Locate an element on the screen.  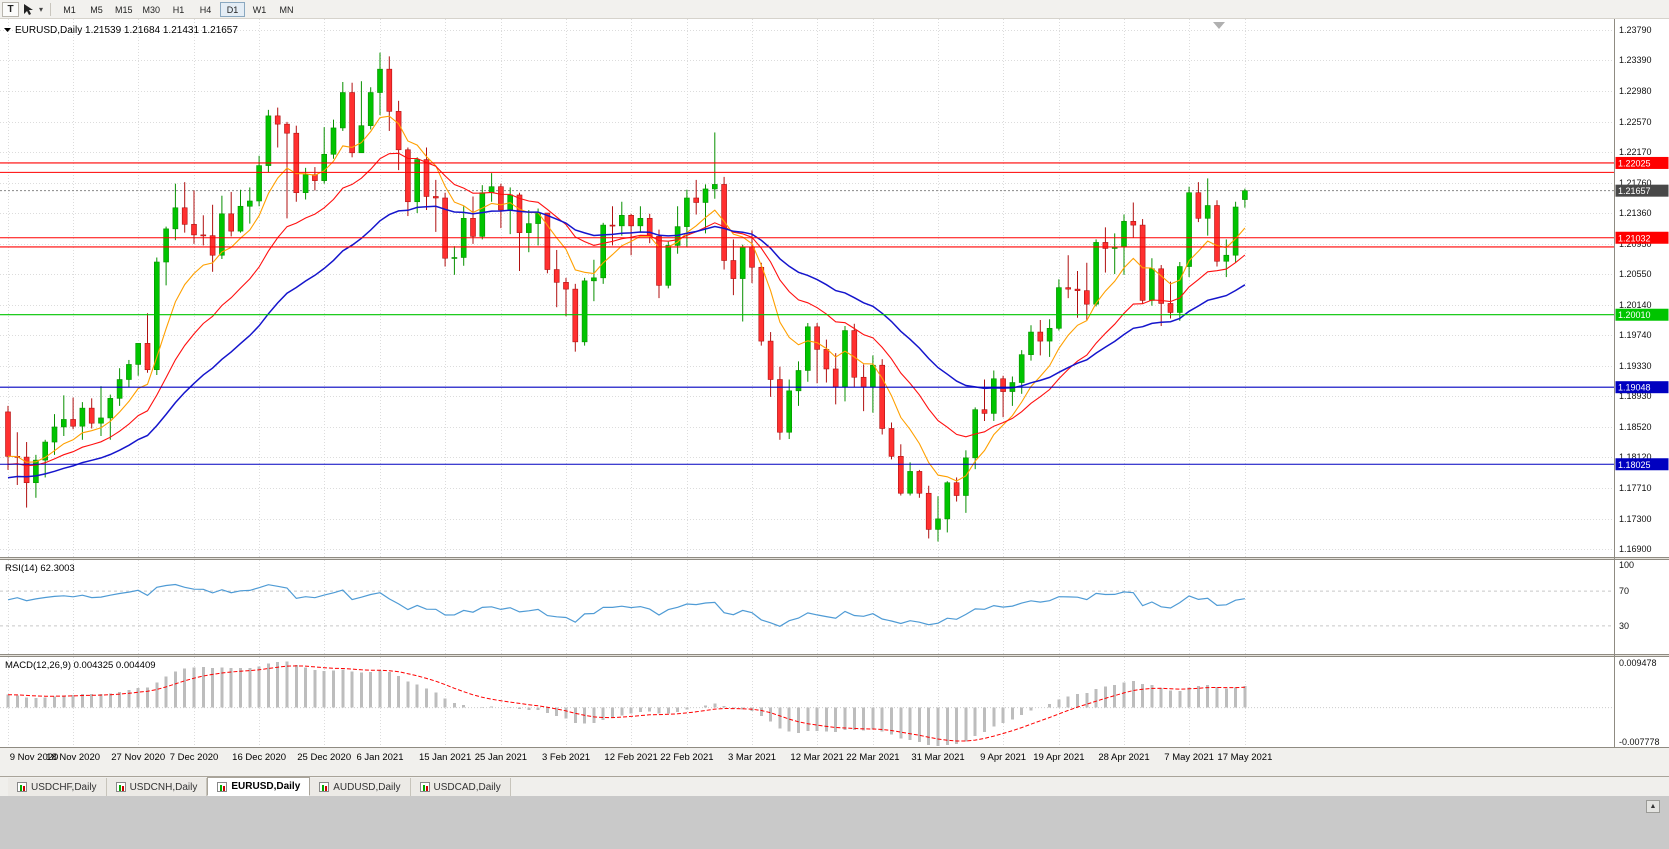
x-axis-label: 25 Dec 2020 is located at coordinates (324, 757).